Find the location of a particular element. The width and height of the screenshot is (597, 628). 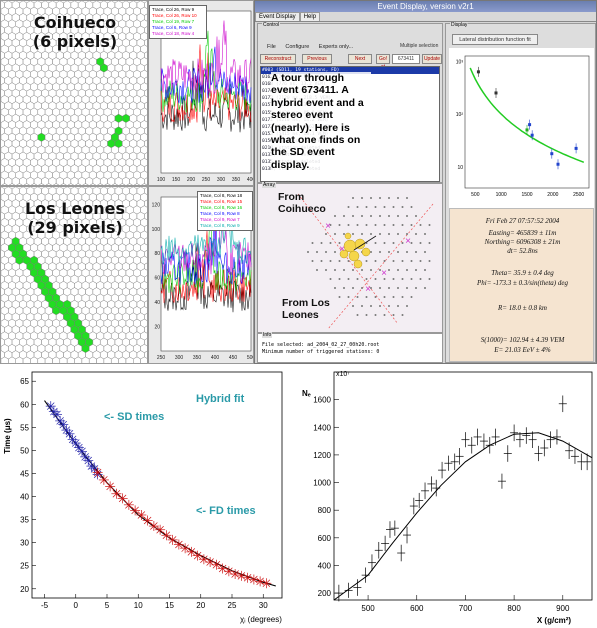

fit-s1000: S(1000)= 102.94 ± 4.39 VEM is located at coordinates (522, 340).